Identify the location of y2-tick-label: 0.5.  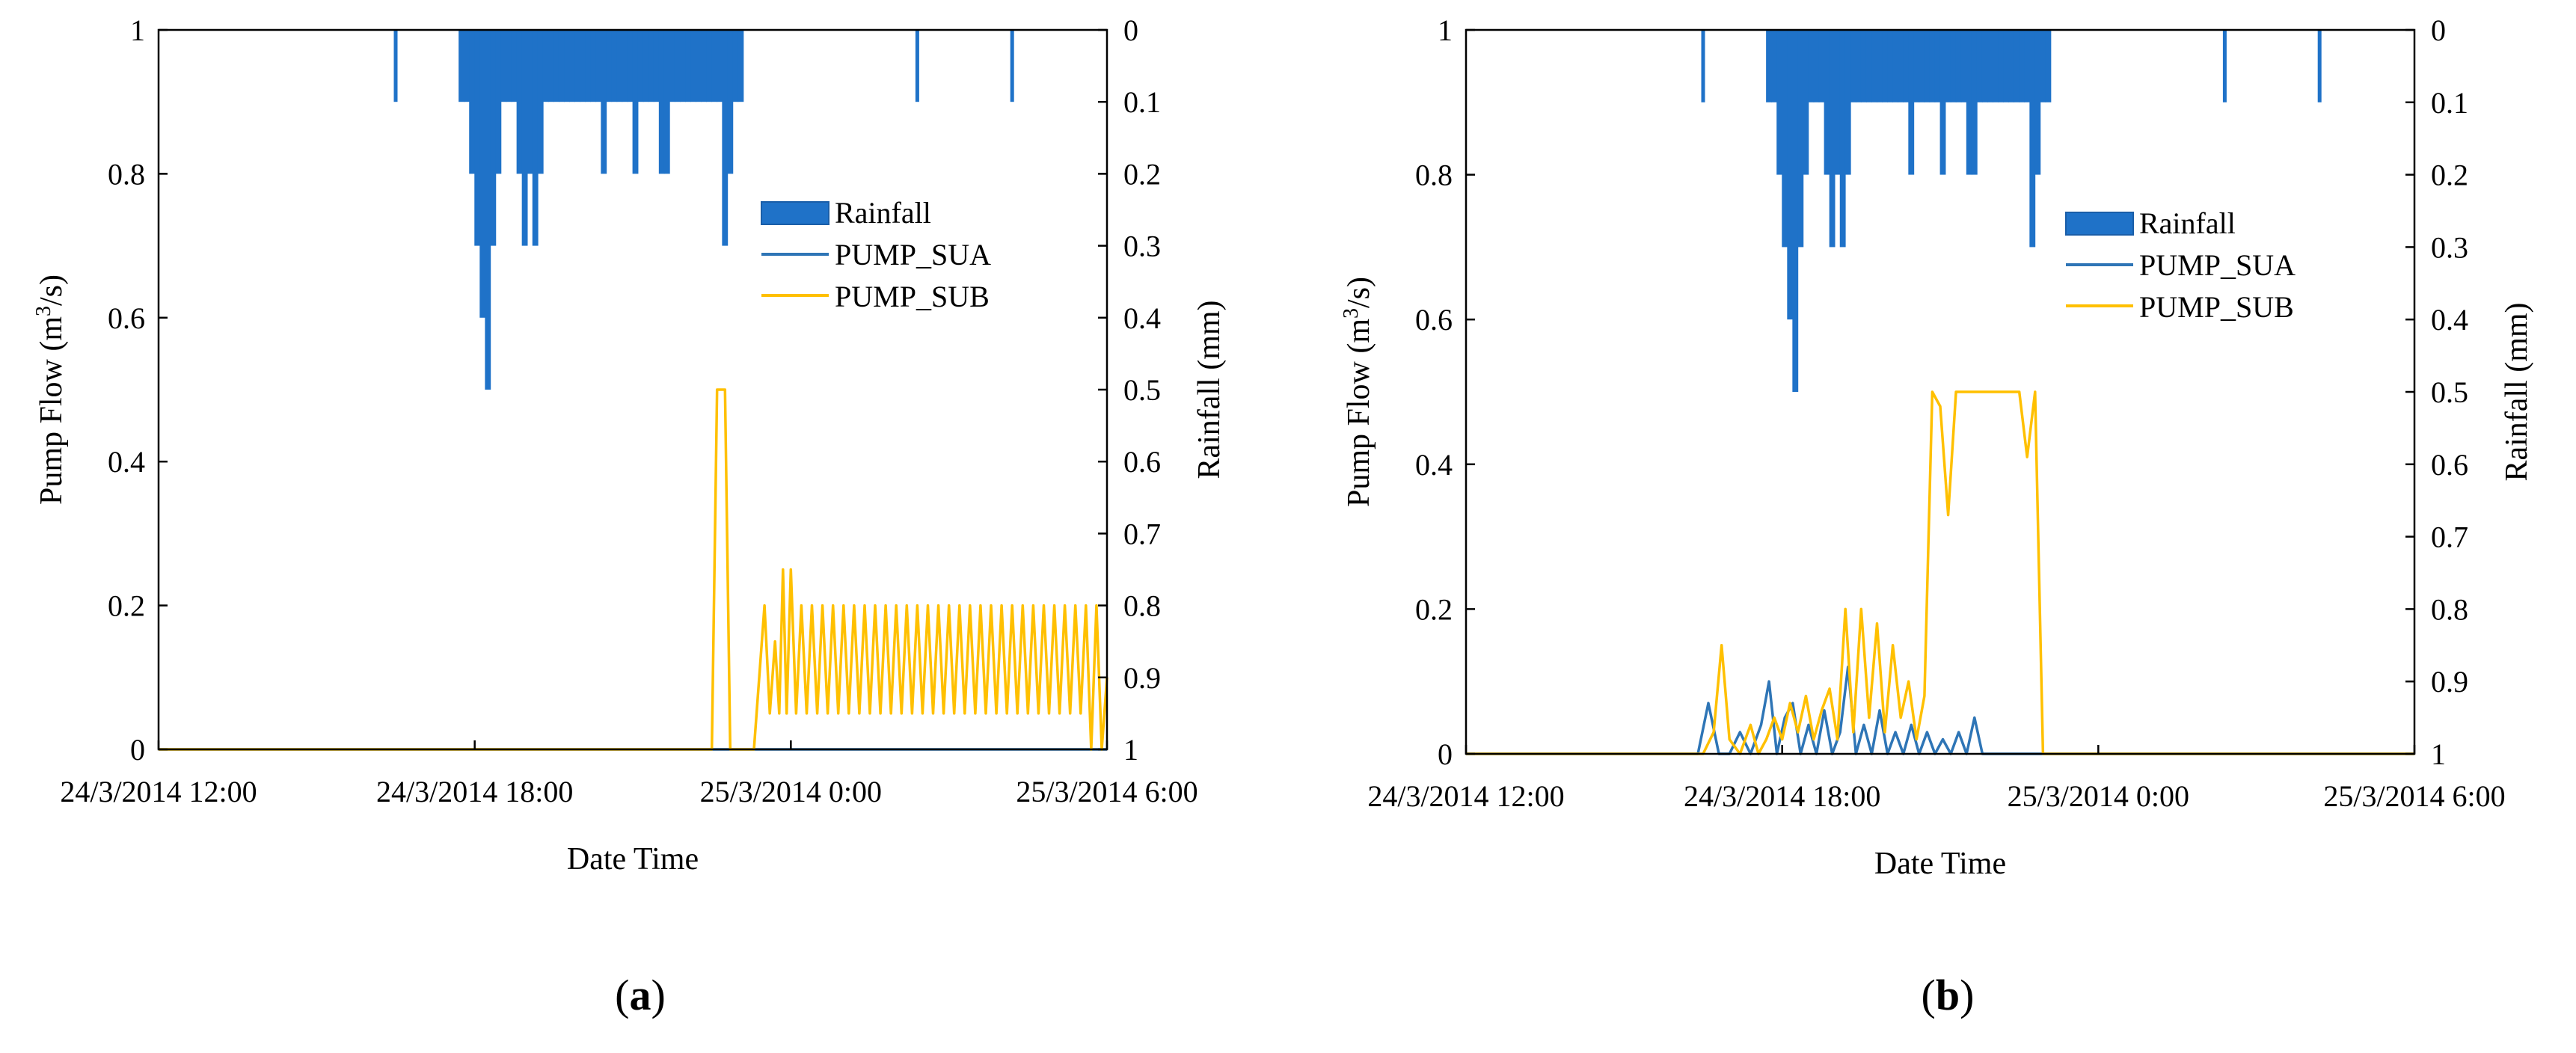
(2449, 392).